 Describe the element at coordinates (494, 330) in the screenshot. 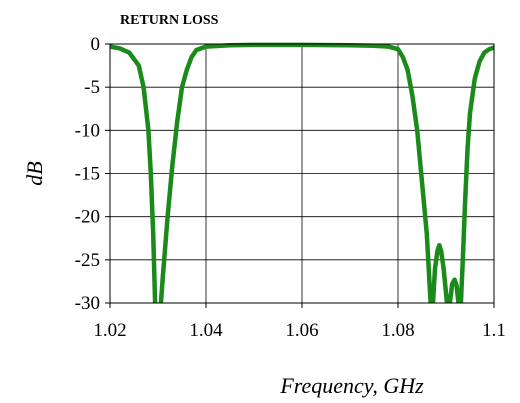

I see `x-tick-label: 1.1` at that location.